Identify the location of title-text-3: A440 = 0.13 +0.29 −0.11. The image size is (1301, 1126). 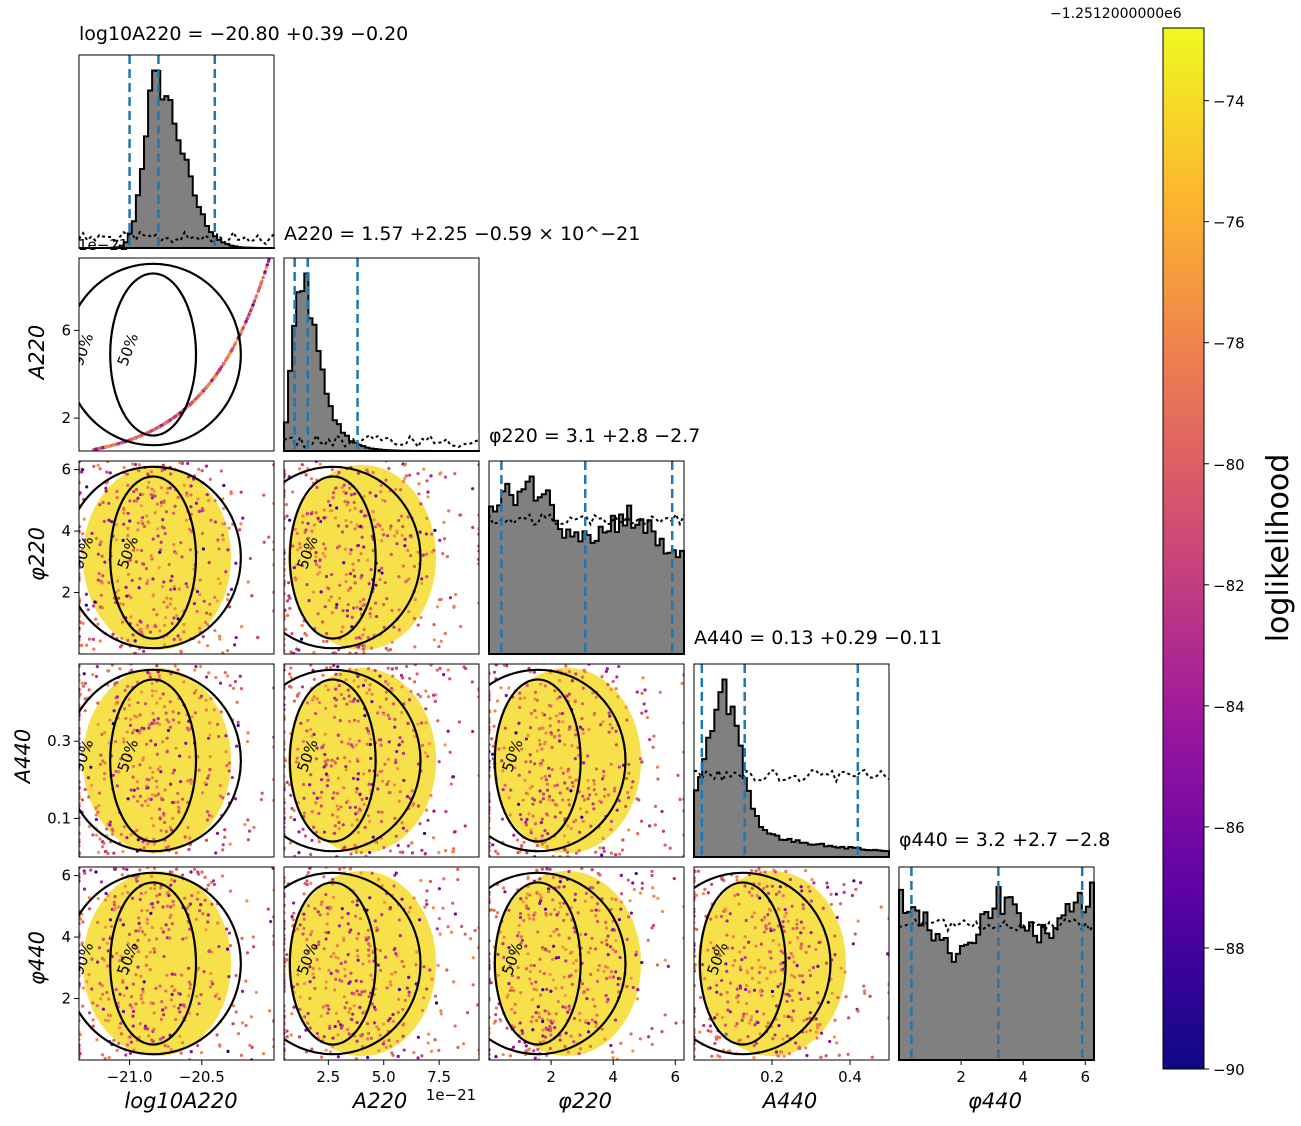
(818, 638).